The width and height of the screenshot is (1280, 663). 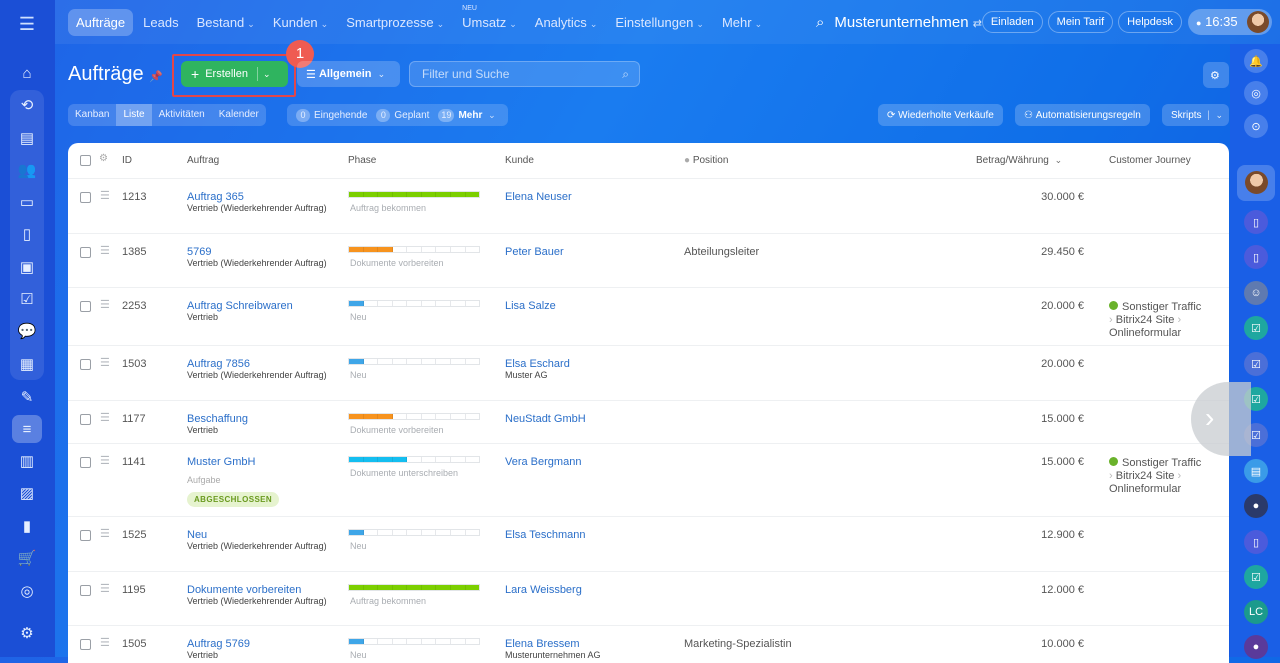 What do you see at coordinates (27, 24) in the screenshot?
I see `menu-icon: ☰` at bounding box center [27, 24].